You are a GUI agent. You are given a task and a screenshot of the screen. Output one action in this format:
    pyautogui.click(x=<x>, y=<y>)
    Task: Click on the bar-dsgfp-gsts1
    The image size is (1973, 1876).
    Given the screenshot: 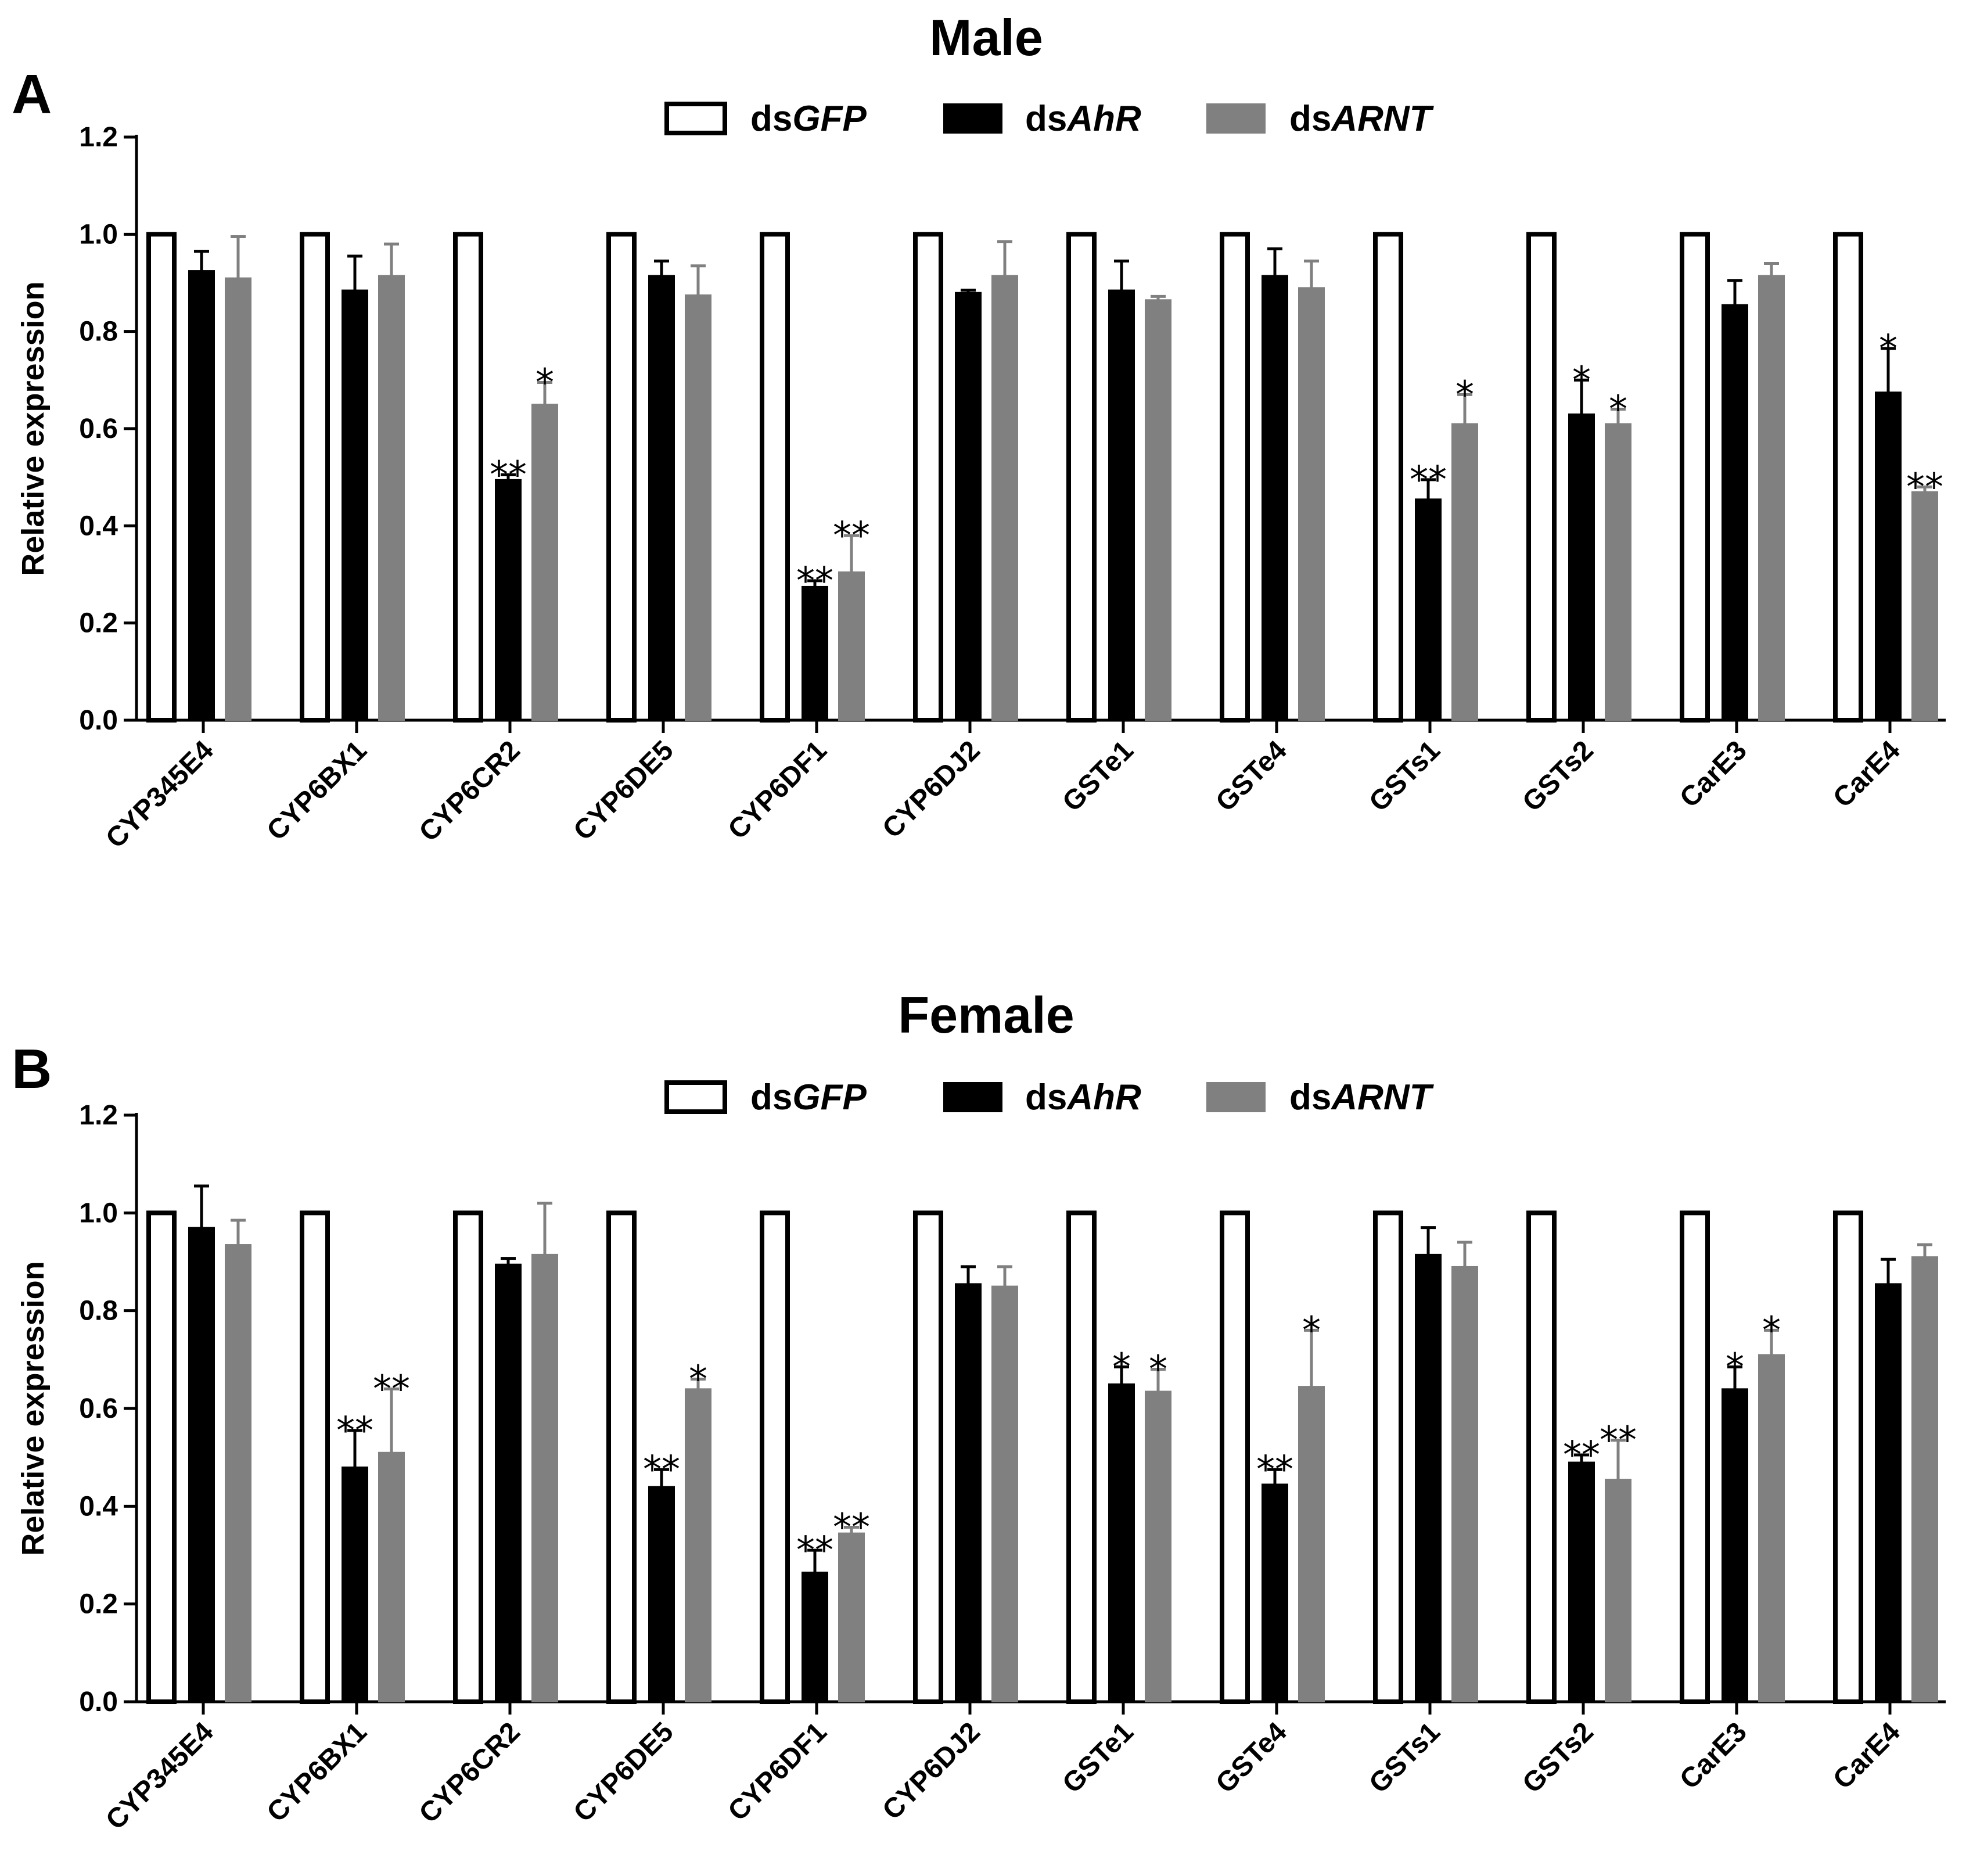 What is the action you would take?
    pyautogui.click(x=1388, y=477)
    